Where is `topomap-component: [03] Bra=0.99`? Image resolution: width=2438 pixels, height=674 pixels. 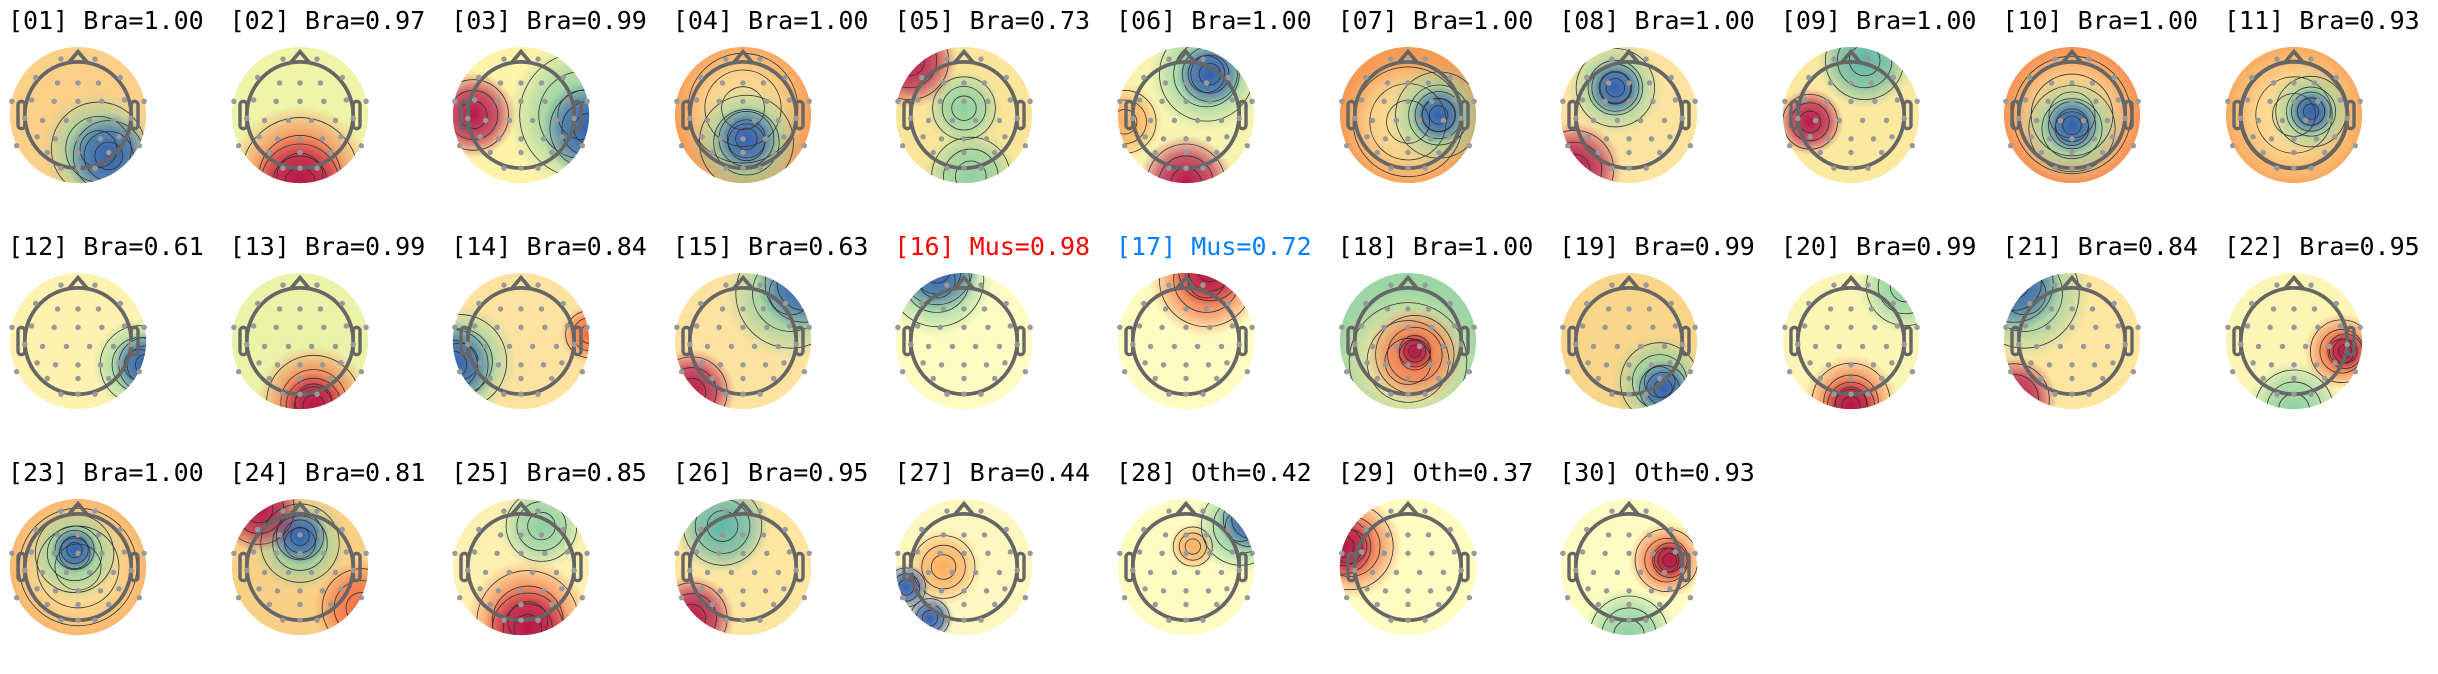
topomap-component: [03] Bra=0.99 is located at coordinates (554, 111).